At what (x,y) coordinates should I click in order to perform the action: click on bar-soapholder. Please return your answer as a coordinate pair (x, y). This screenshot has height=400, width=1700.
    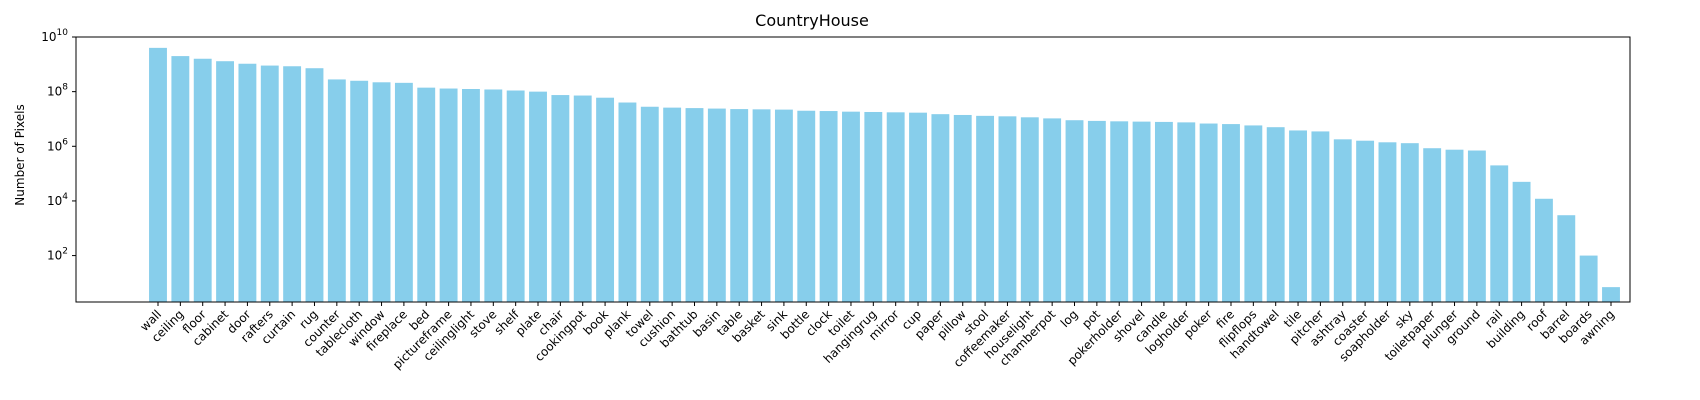
    Looking at the image, I should click on (1387, 222).